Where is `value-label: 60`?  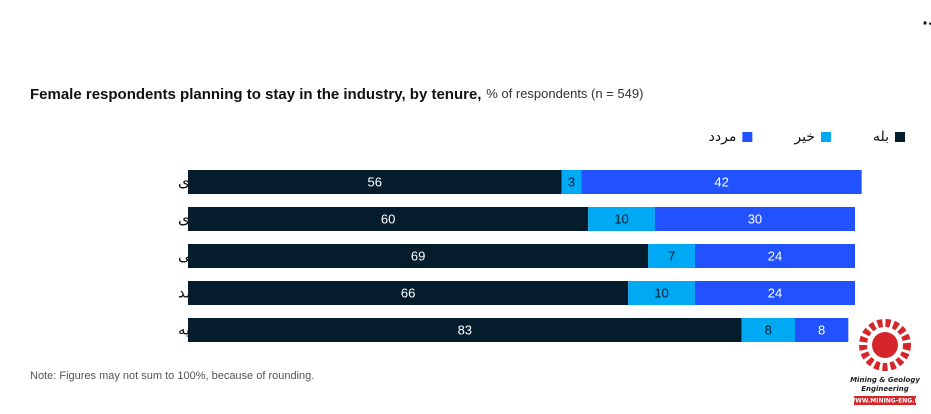 value-label: 60 is located at coordinates (388, 218).